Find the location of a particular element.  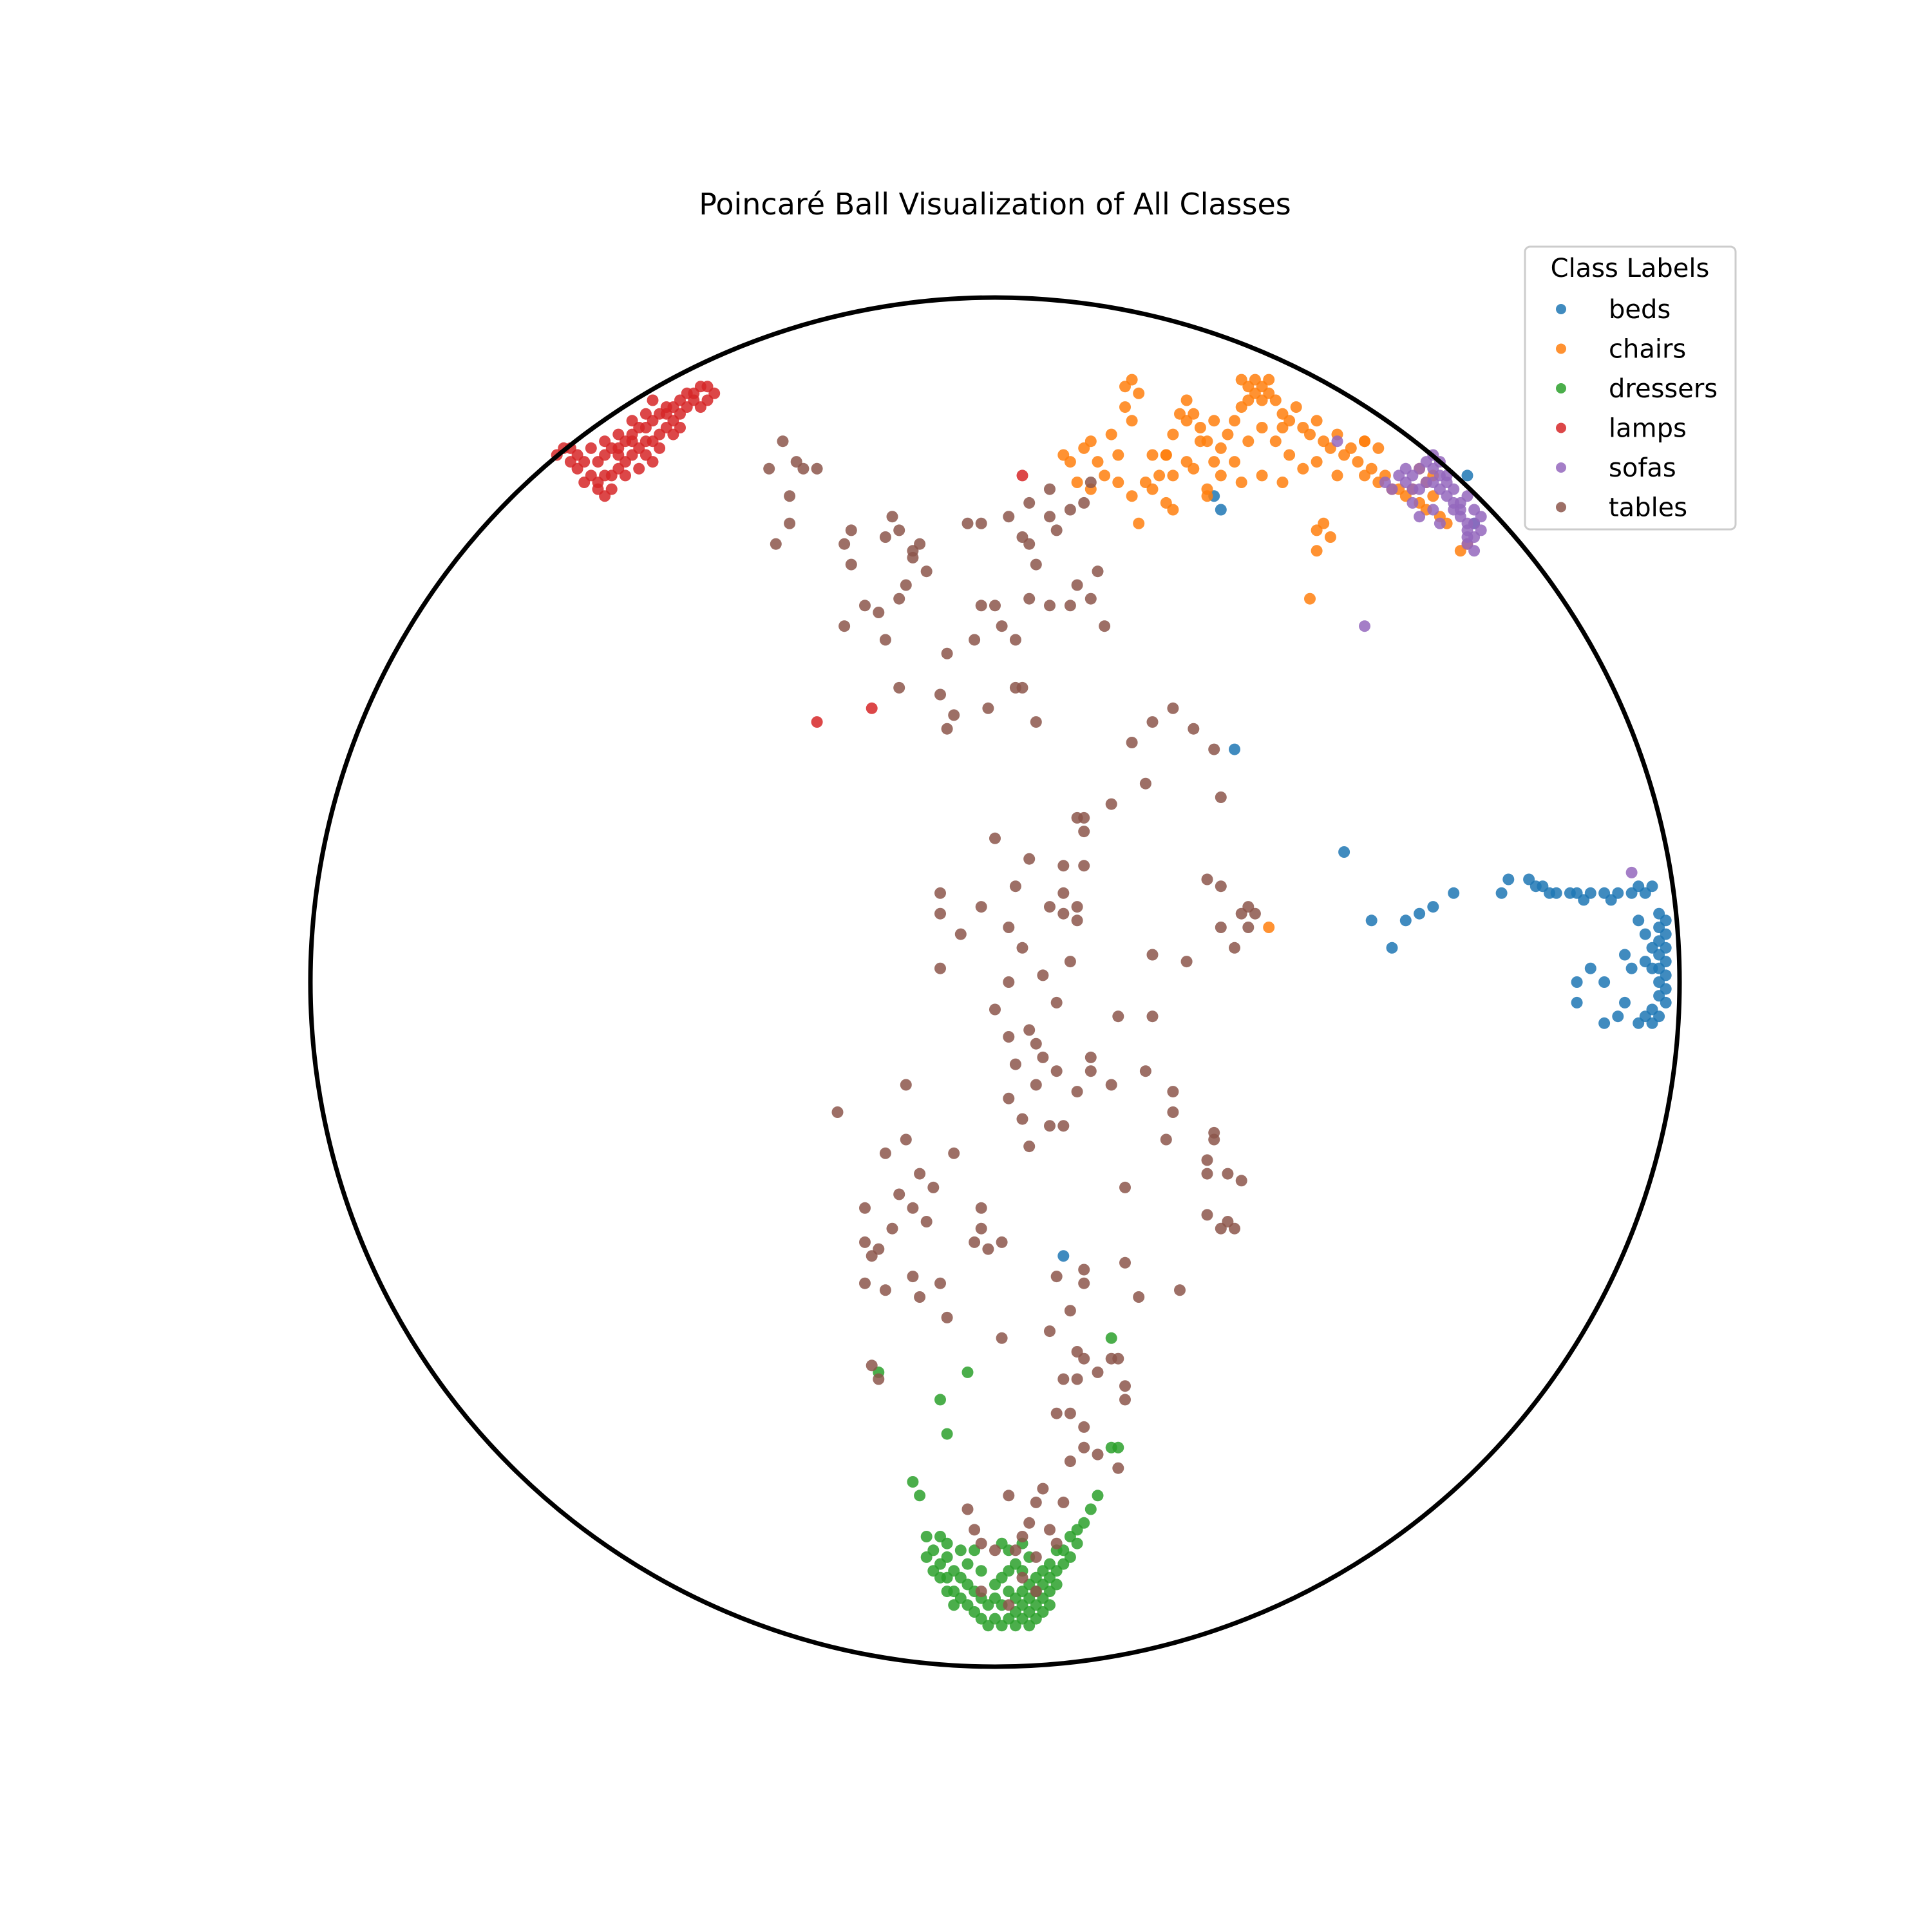

legend-label-lamps: lamps is located at coordinates (1648, 429).